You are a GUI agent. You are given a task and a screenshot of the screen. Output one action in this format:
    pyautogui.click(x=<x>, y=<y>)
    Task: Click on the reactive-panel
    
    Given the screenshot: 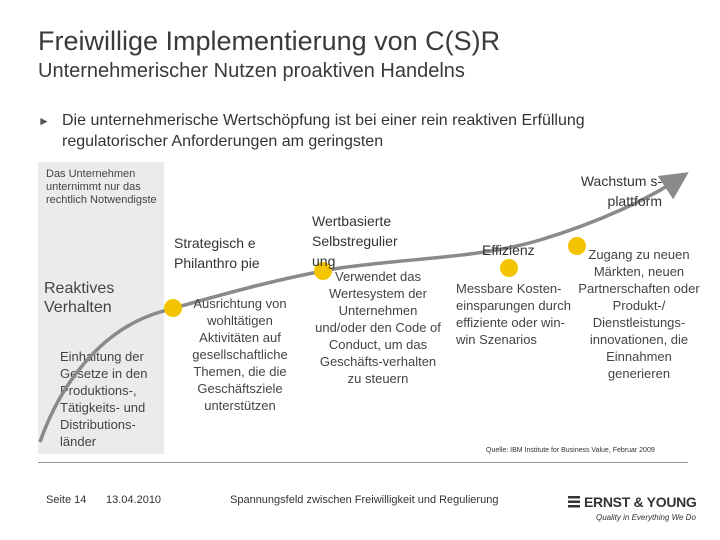 What is the action you would take?
    pyautogui.click(x=101, y=308)
    